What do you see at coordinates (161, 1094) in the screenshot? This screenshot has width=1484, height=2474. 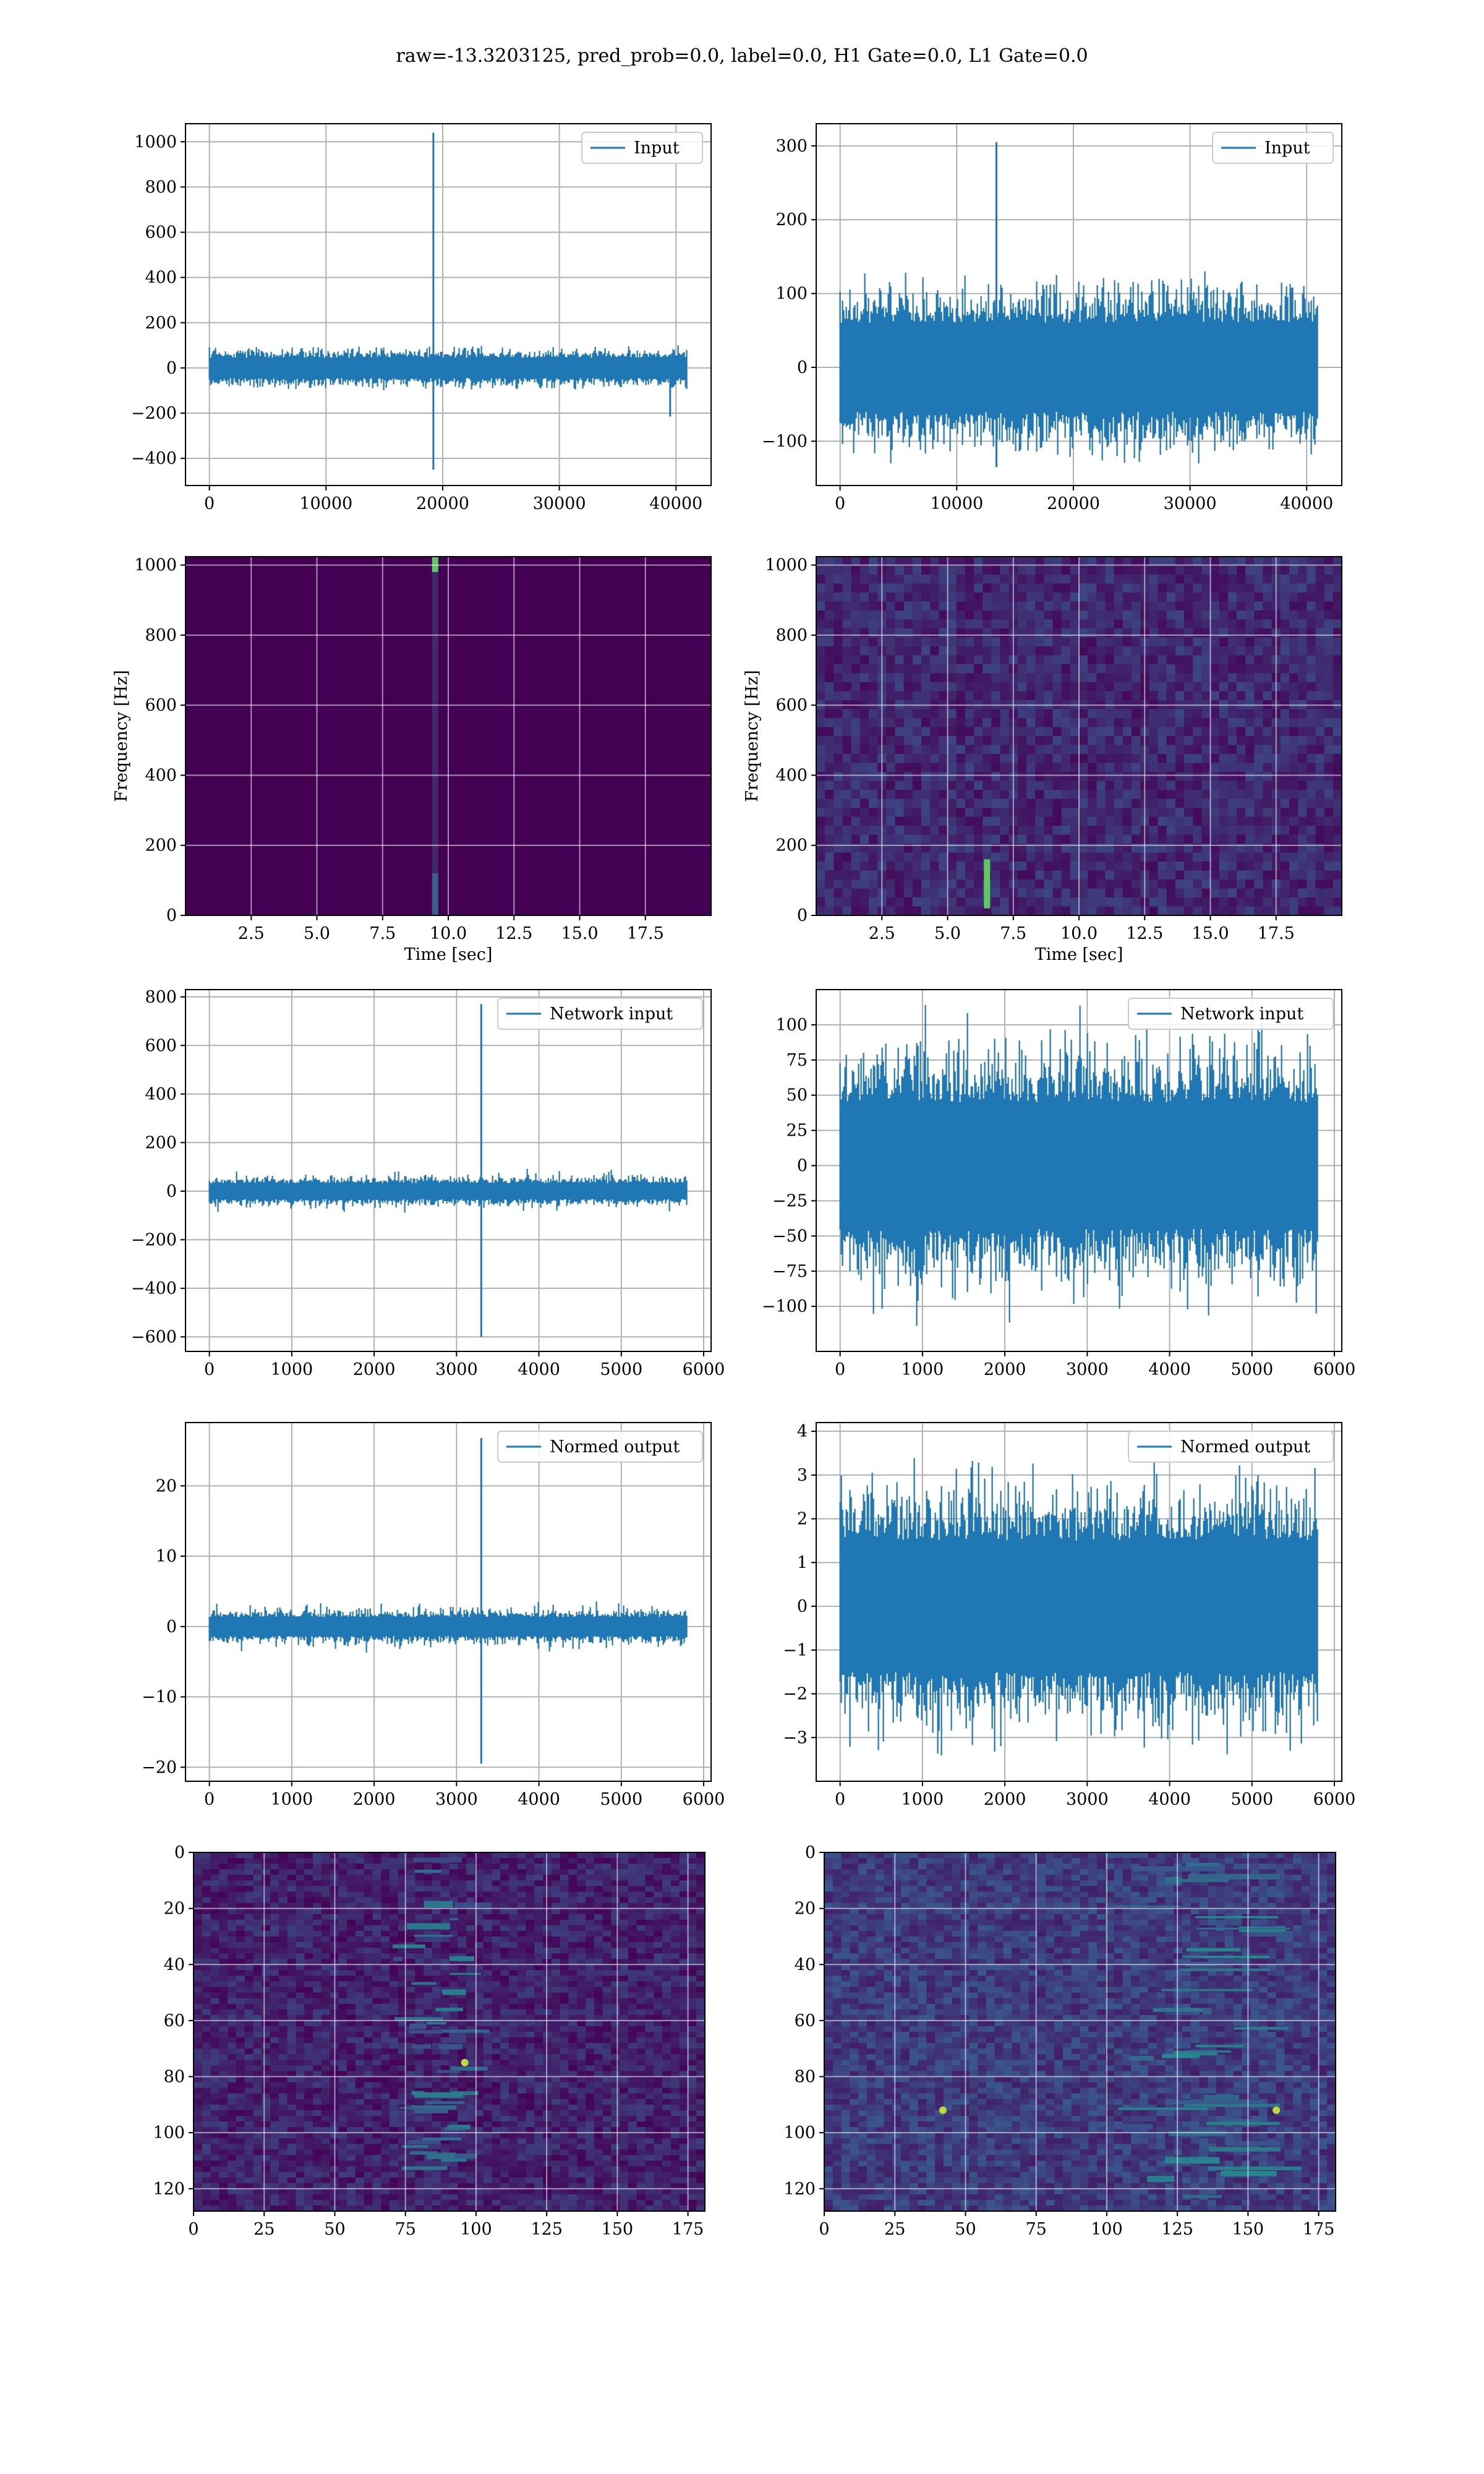 I see `y-tick-label: 400` at bounding box center [161, 1094].